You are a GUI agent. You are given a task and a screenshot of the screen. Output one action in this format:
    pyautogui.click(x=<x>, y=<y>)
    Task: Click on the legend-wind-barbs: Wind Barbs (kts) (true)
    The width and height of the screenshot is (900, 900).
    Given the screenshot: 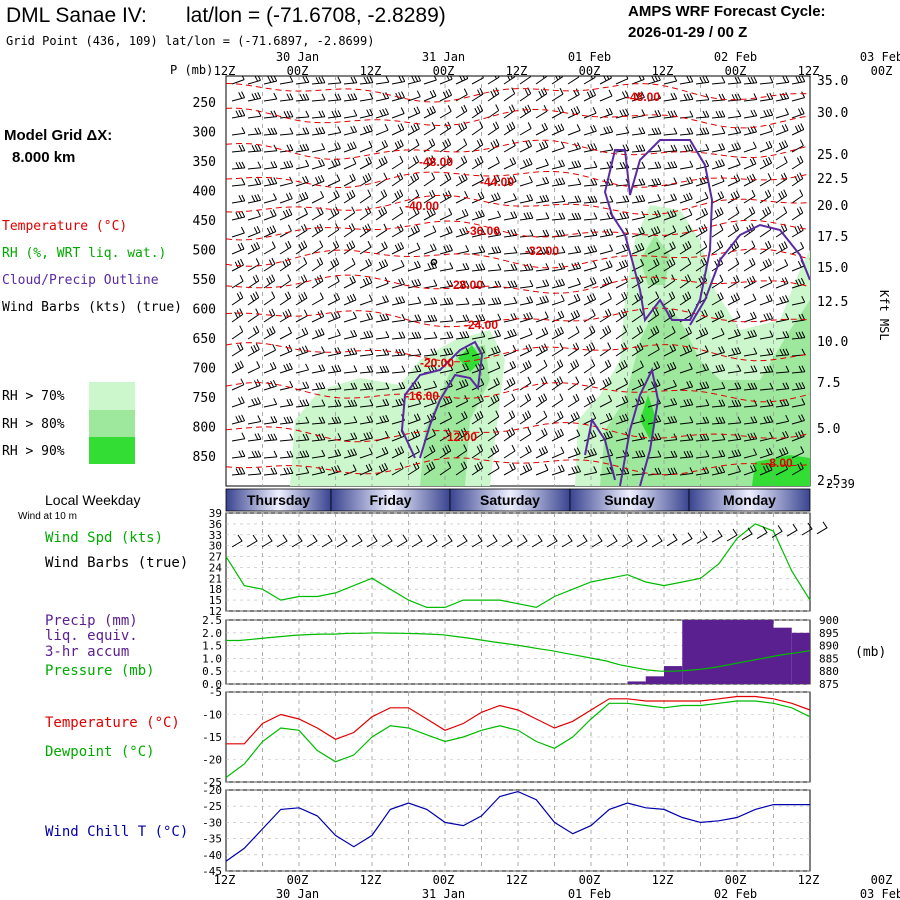 What is the action you would take?
    pyautogui.click(x=92, y=307)
    